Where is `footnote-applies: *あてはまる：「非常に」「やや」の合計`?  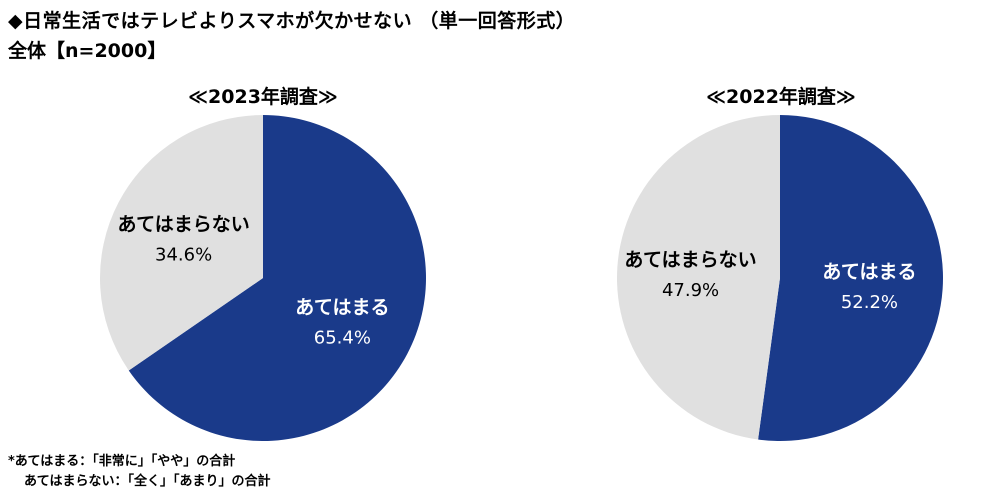
footnote-applies: *あてはまる：「非常に」「やや」の合計 is located at coordinates (122, 461).